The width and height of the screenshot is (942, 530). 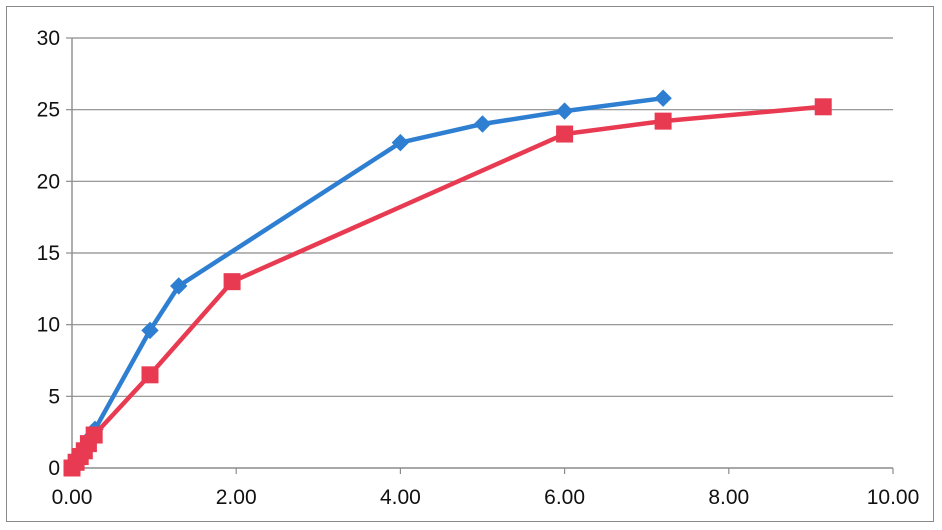 I want to click on x-tick-label: 6.00, so click(x=564, y=497).